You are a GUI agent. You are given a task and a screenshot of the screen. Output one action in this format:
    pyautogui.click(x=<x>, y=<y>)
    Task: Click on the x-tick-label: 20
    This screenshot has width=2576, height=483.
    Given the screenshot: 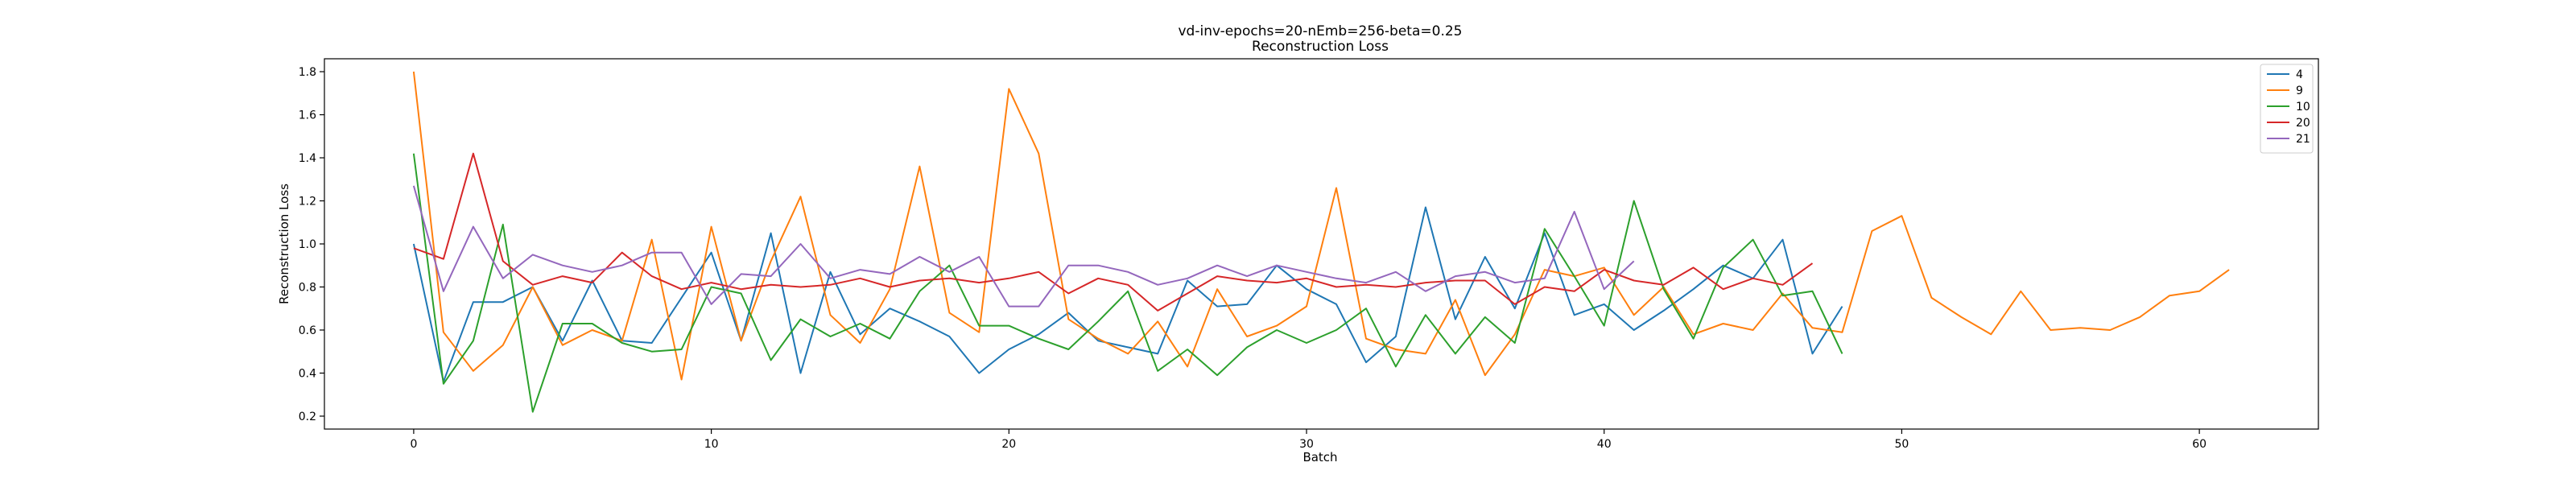 What is the action you would take?
    pyautogui.click(x=1008, y=444)
    